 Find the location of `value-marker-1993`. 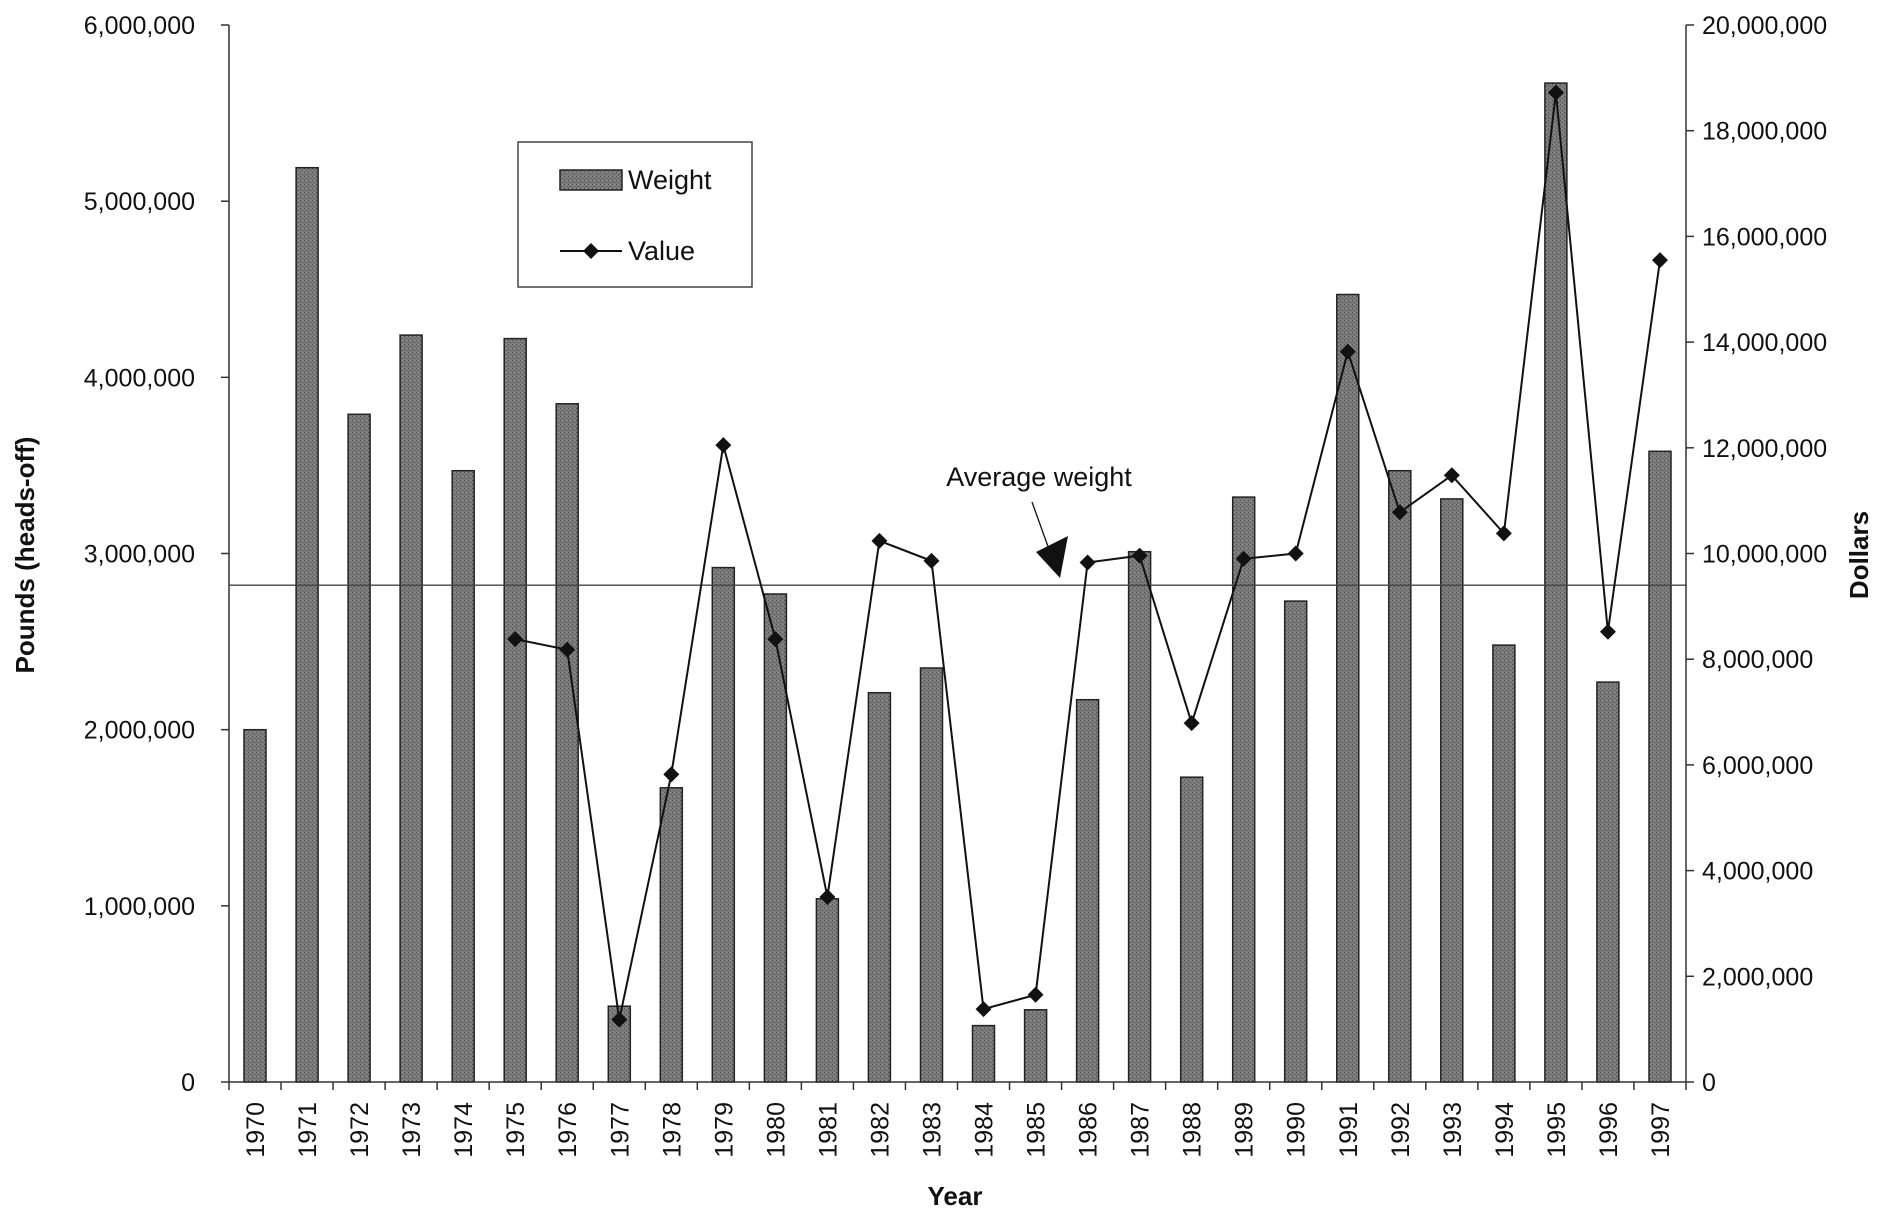

value-marker-1993 is located at coordinates (1451, 475).